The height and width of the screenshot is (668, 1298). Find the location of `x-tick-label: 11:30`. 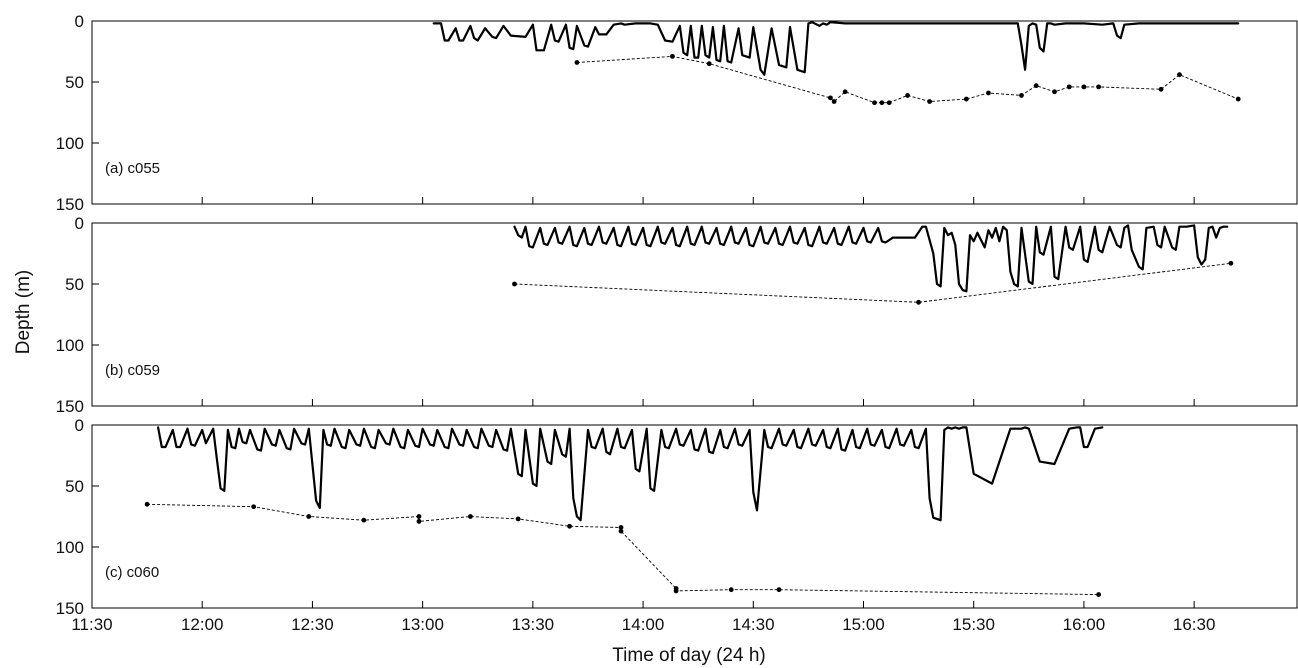

x-tick-label: 11:30 is located at coordinates (91, 624).